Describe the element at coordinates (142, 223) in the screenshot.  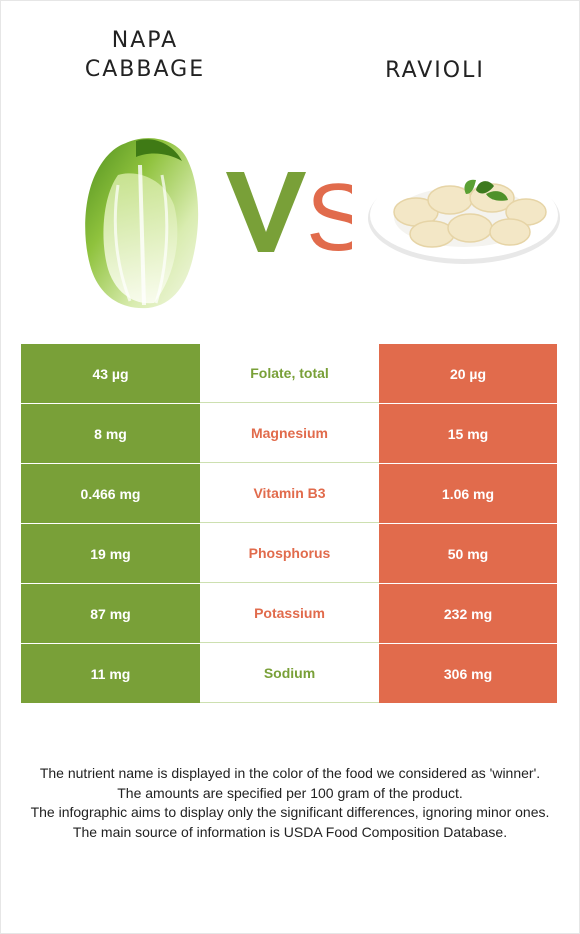
I see `napa-cabbage-image` at that location.